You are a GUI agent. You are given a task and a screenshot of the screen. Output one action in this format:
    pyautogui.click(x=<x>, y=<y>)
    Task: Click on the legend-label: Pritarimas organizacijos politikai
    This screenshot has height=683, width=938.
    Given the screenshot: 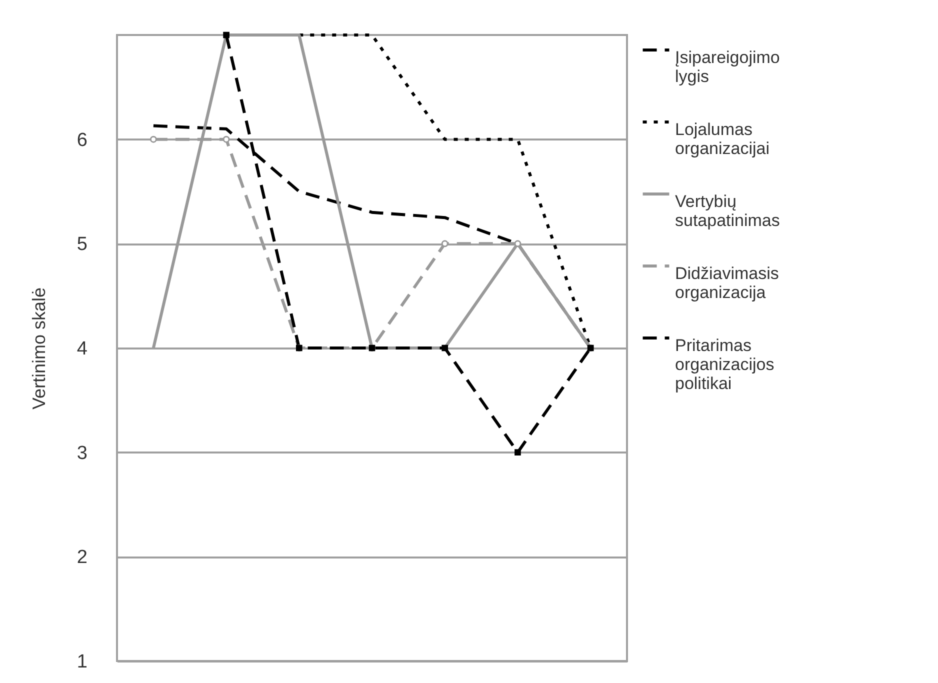 What is the action you would take?
    pyautogui.click(x=724, y=364)
    